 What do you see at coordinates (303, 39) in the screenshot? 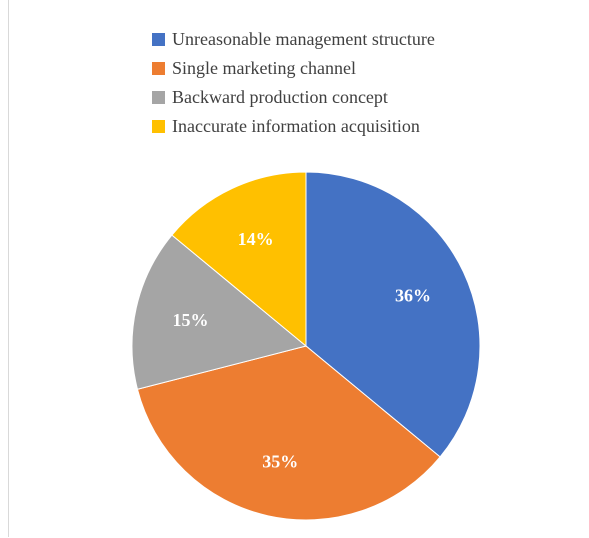
I see `legend-label-1: Unreasonable management structure` at bounding box center [303, 39].